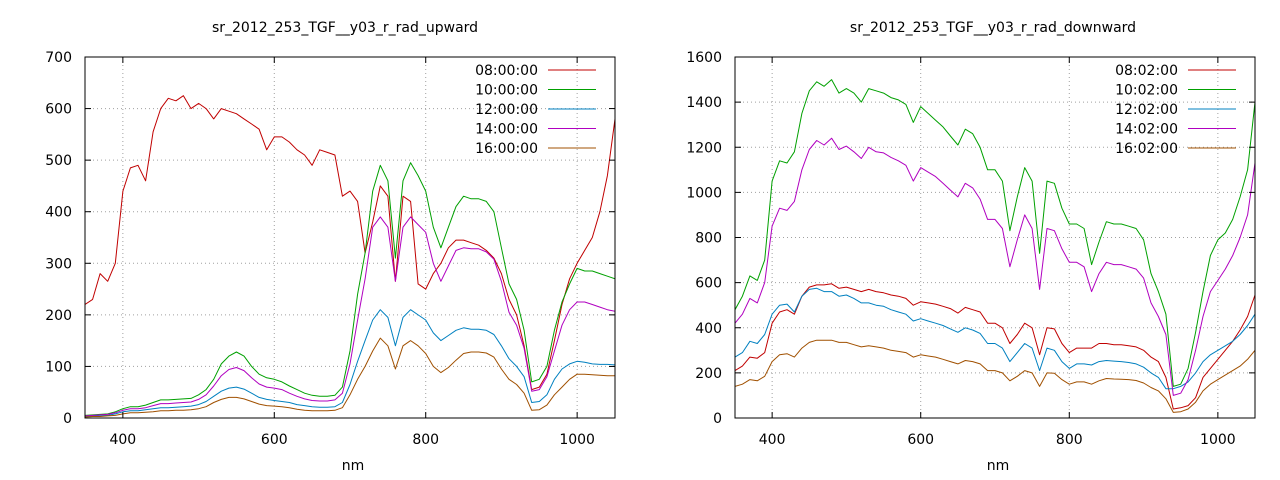 The width and height of the screenshot is (1280, 480). I want to click on legend-label: 14:02:00, so click(1146, 130).